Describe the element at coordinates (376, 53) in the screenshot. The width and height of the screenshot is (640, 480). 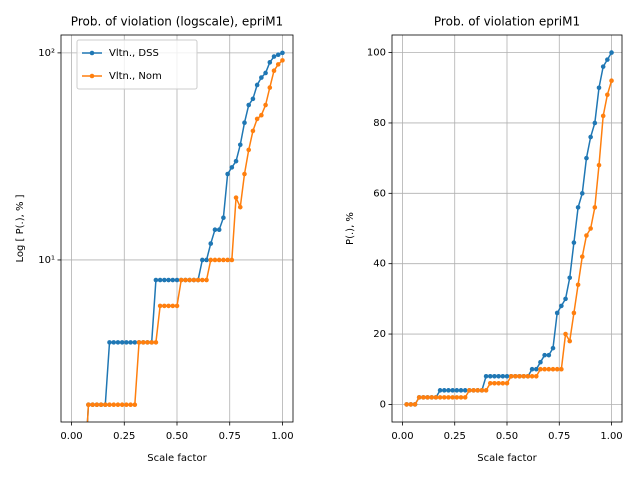
I see `y-tick-label: 100` at that location.